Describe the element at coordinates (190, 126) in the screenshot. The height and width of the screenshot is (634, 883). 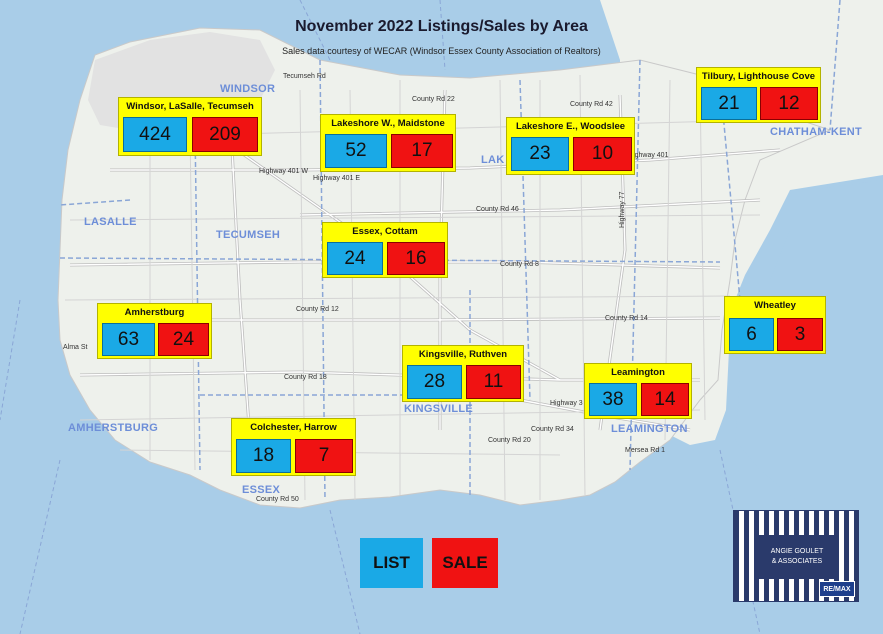
I see `area-box-windsor-lasalle-tecumseh: Windsor, LaSalle, Tecumseh 424 209` at that location.